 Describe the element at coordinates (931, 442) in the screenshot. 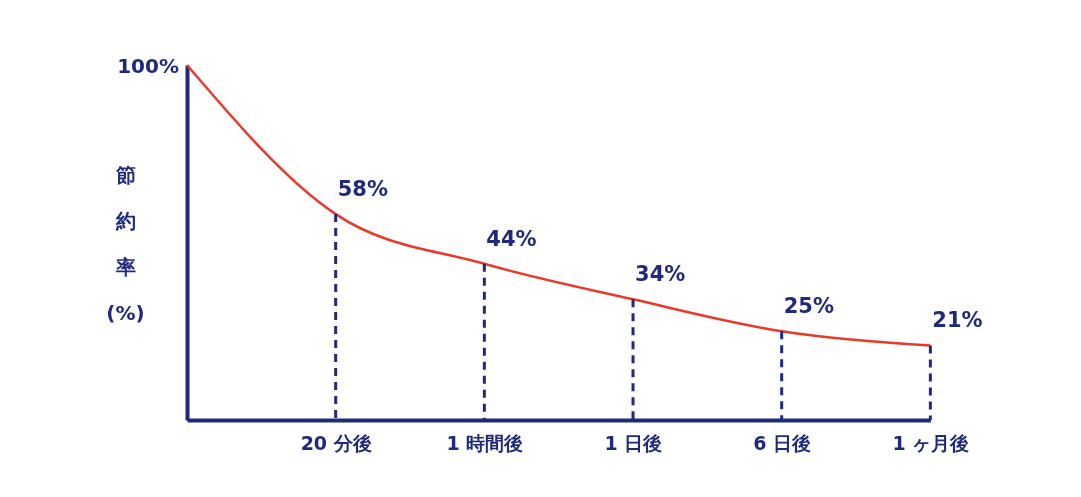

I see `x-tick-label: 1 ヶ月後` at that location.